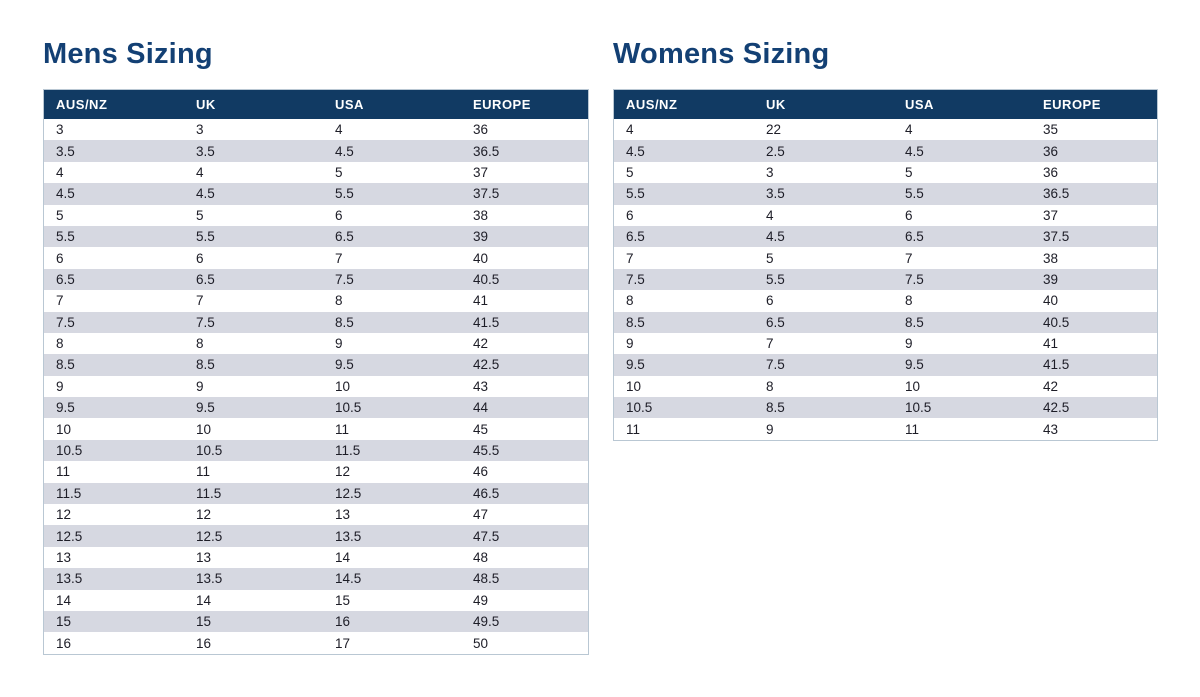 The image size is (1200, 697). What do you see at coordinates (200, 215) in the screenshot?
I see `table-cell: 5` at bounding box center [200, 215].